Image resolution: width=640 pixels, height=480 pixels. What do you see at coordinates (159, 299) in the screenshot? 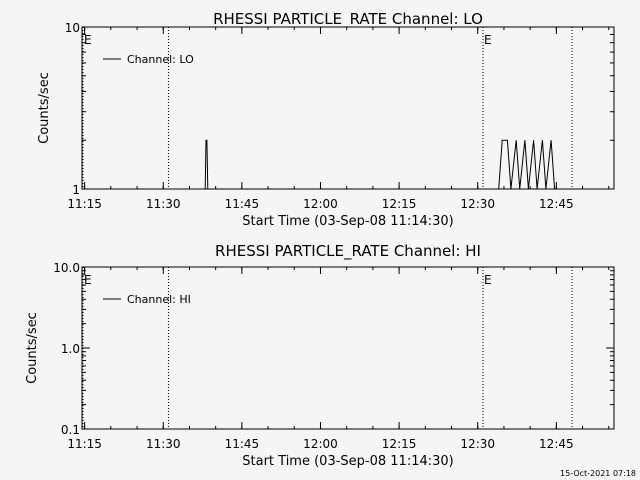
I see `legend-label: Channel: HI` at bounding box center [159, 299].